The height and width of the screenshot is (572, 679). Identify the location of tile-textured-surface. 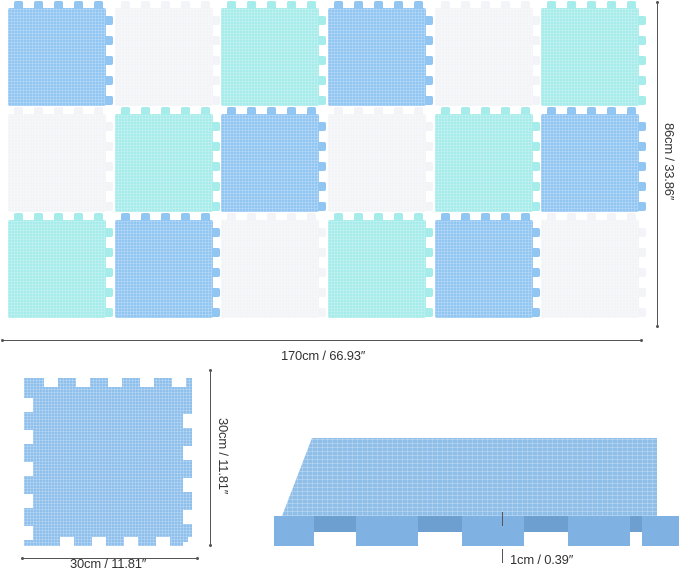
(469, 477).